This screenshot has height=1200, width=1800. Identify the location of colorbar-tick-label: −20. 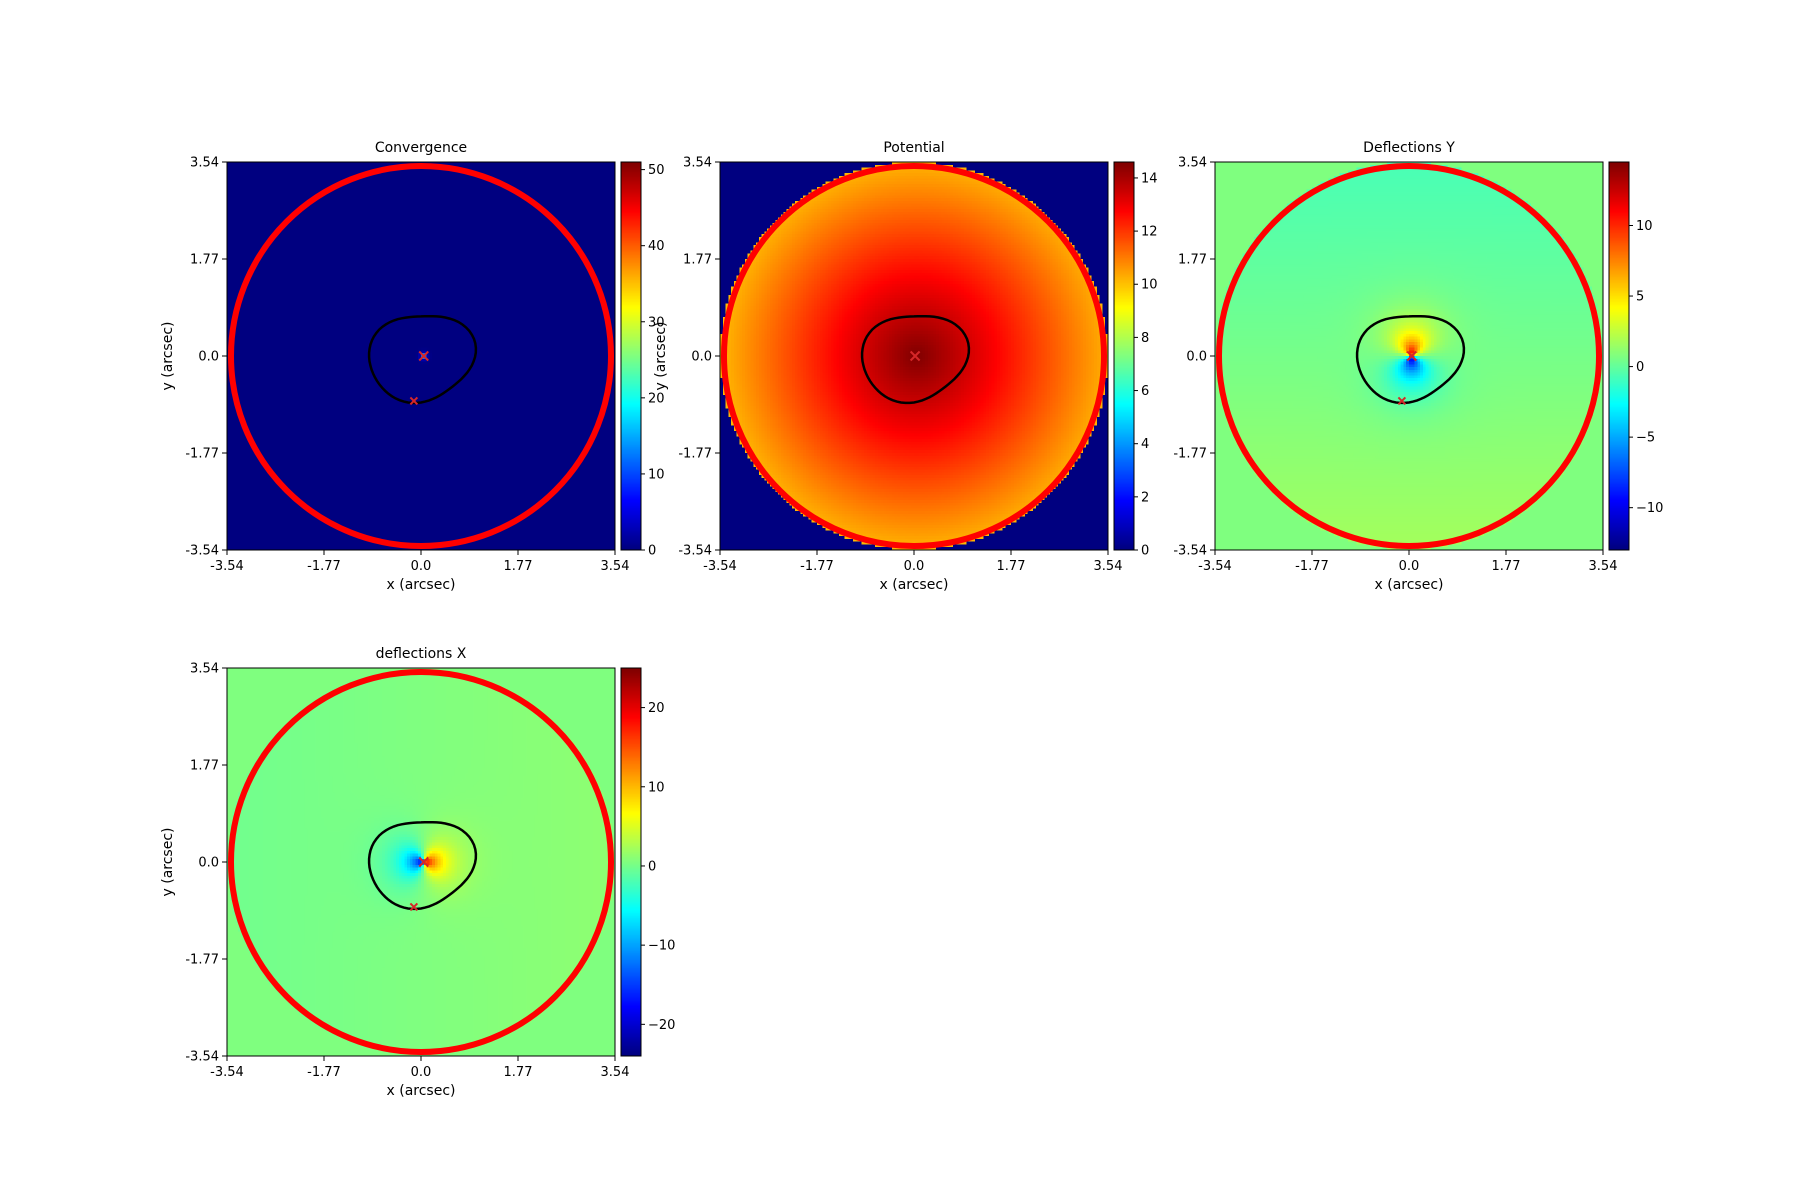
(661, 1025).